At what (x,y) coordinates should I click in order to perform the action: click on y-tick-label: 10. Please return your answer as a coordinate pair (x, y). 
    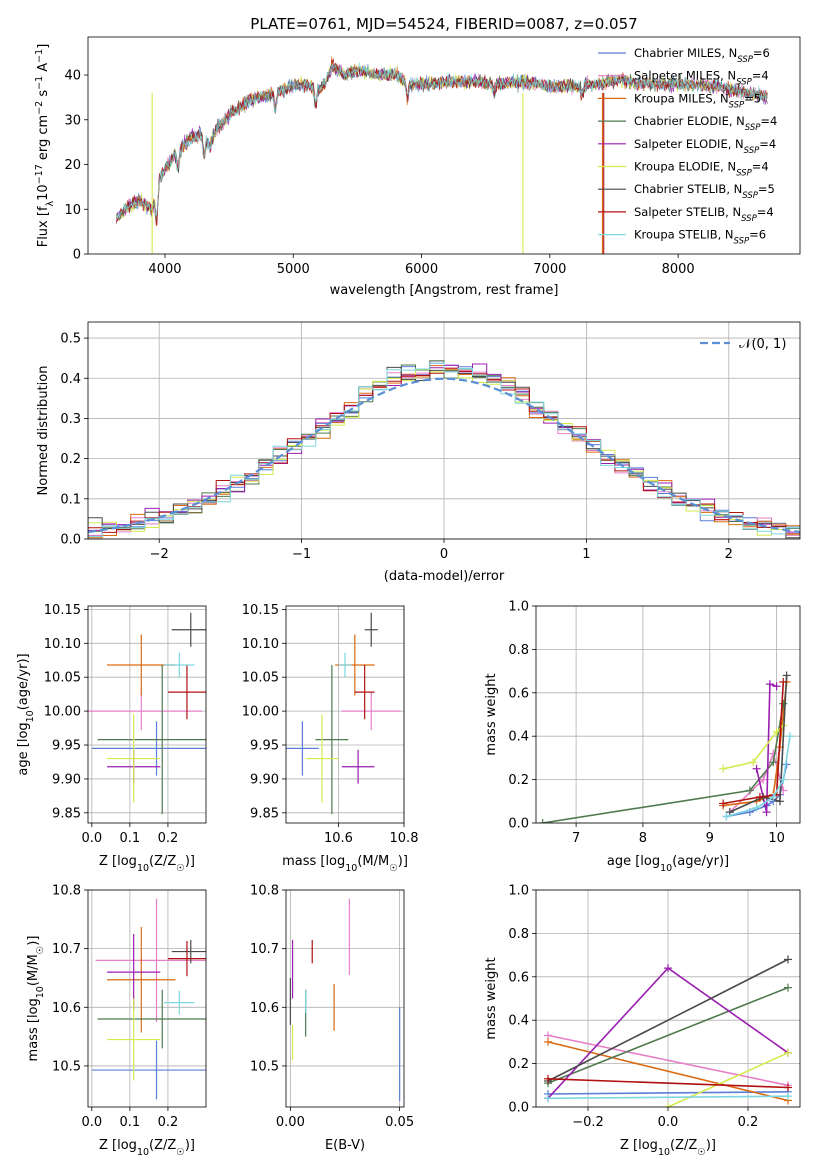
    Looking at the image, I should click on (72, 210).